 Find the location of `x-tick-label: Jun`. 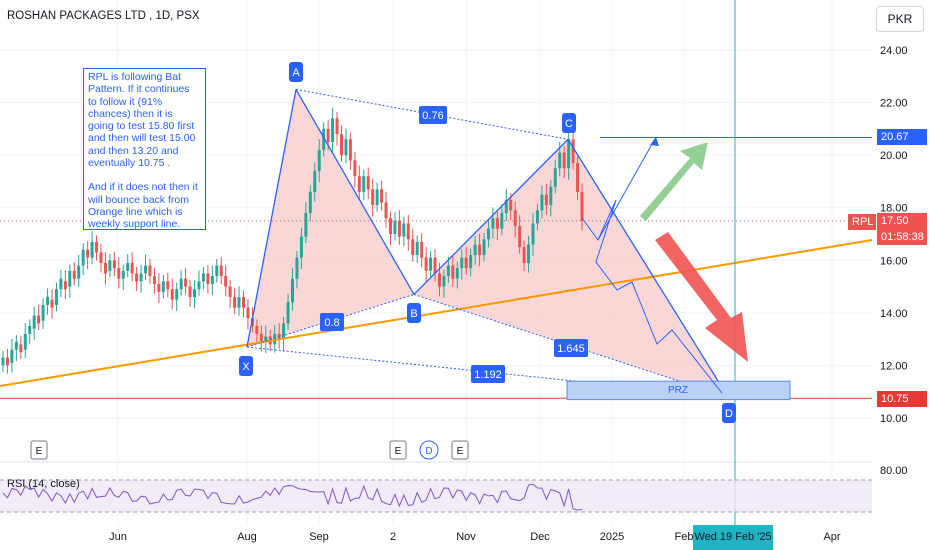

x-tick-label: Jun is located at coordinates (118, 537).